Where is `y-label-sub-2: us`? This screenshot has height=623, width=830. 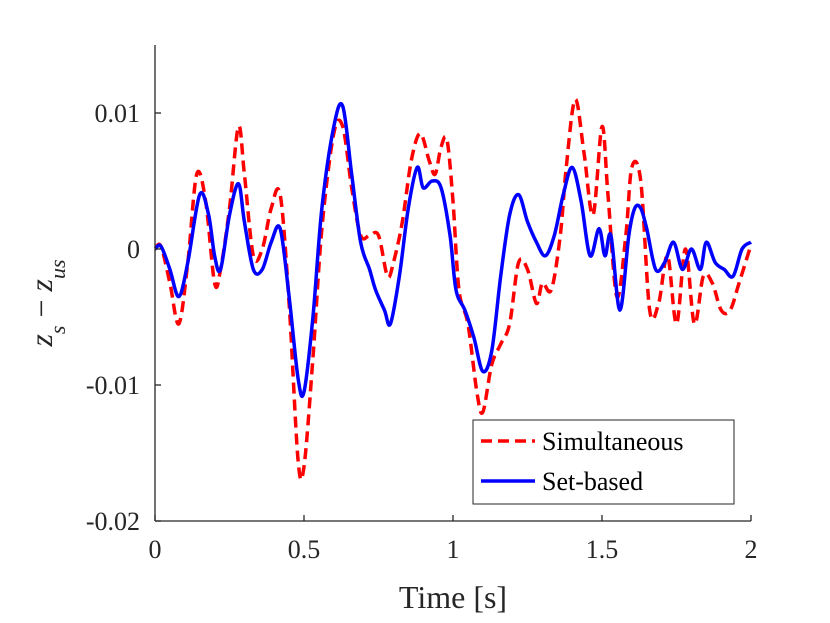
y-label-sub-2: us is located at coordinates (57, 269).